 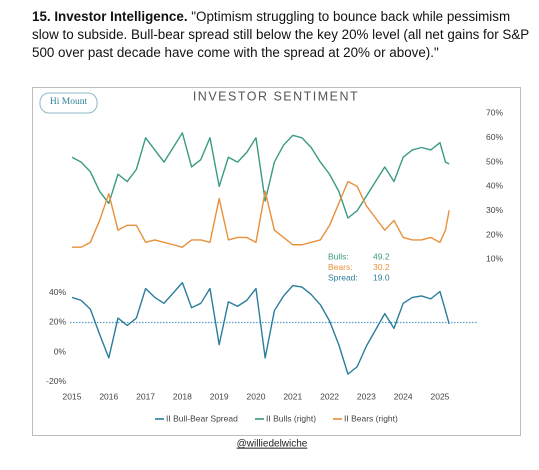 What do you see at coordinates (381, 277) in the screenshot?
I see `annotation-value: 19.0` at bounding box center [381, 277].